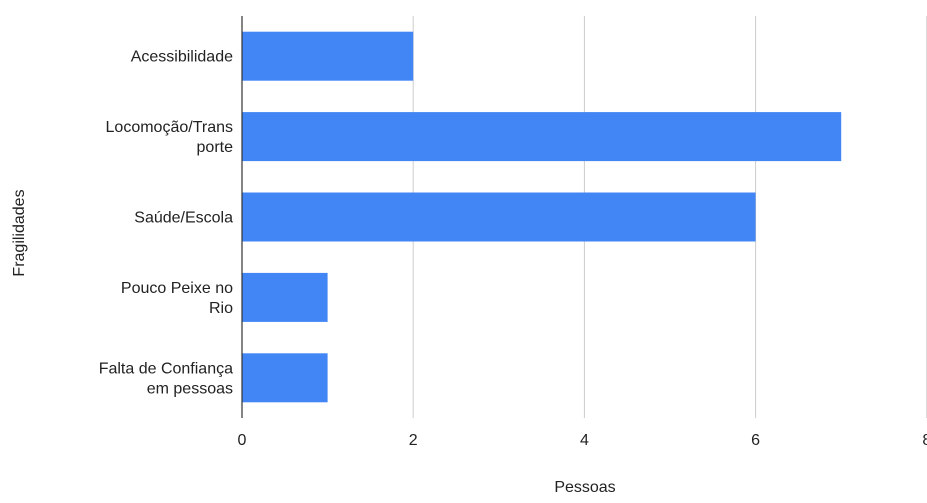 The width and height of the screenshot is (927, 503). I want to click on category-label: Acessibilidade, so click(182, 57).